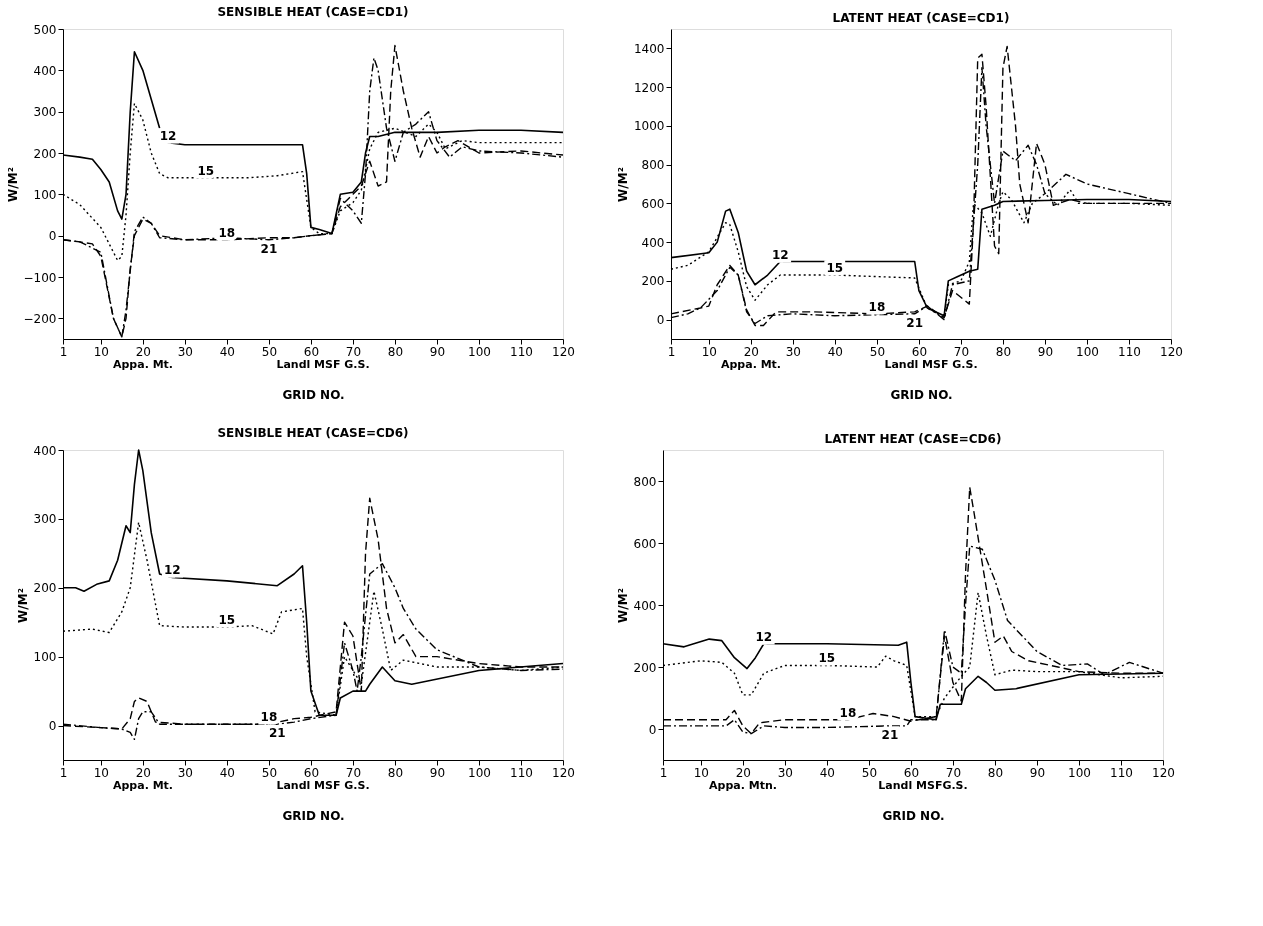 This screenshot has width=1263, height=926. I want to click on y-tick-label: −200, so click(40, 318).